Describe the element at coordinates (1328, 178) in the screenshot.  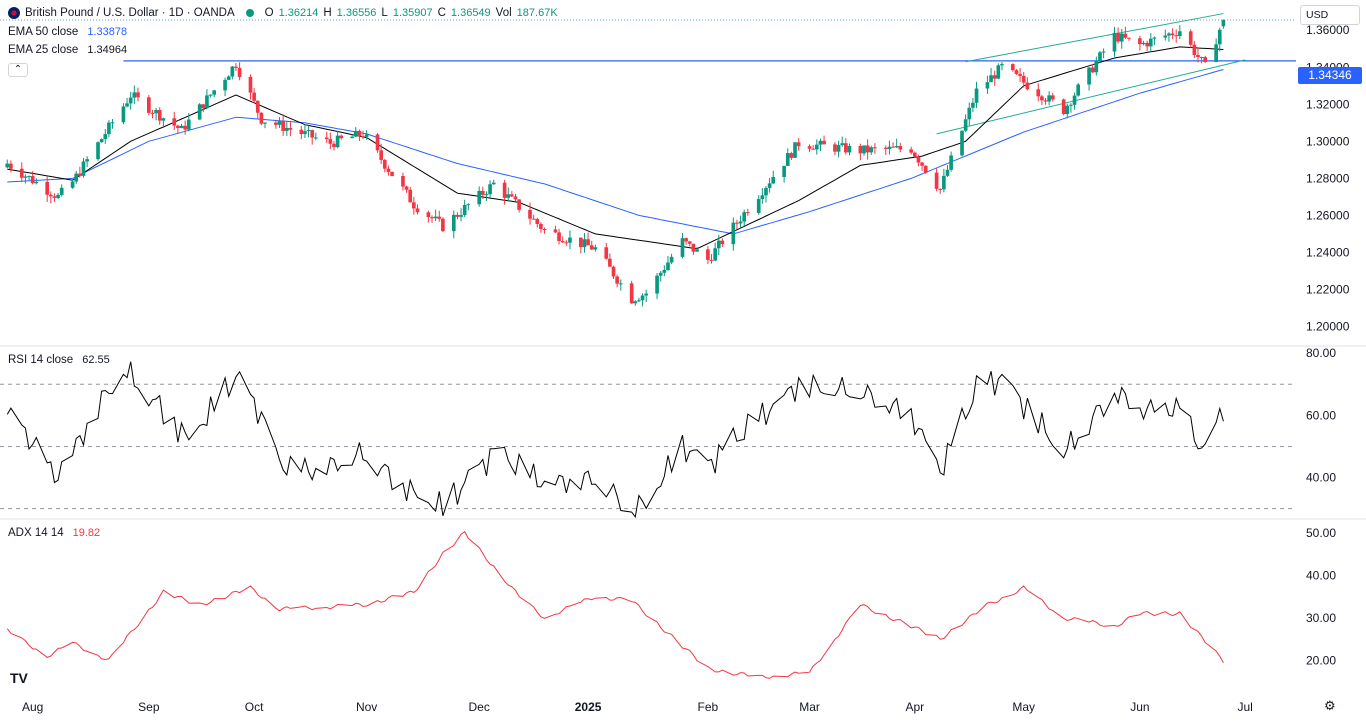
I see `price-axis-tick-label: 1.28000` at that location.